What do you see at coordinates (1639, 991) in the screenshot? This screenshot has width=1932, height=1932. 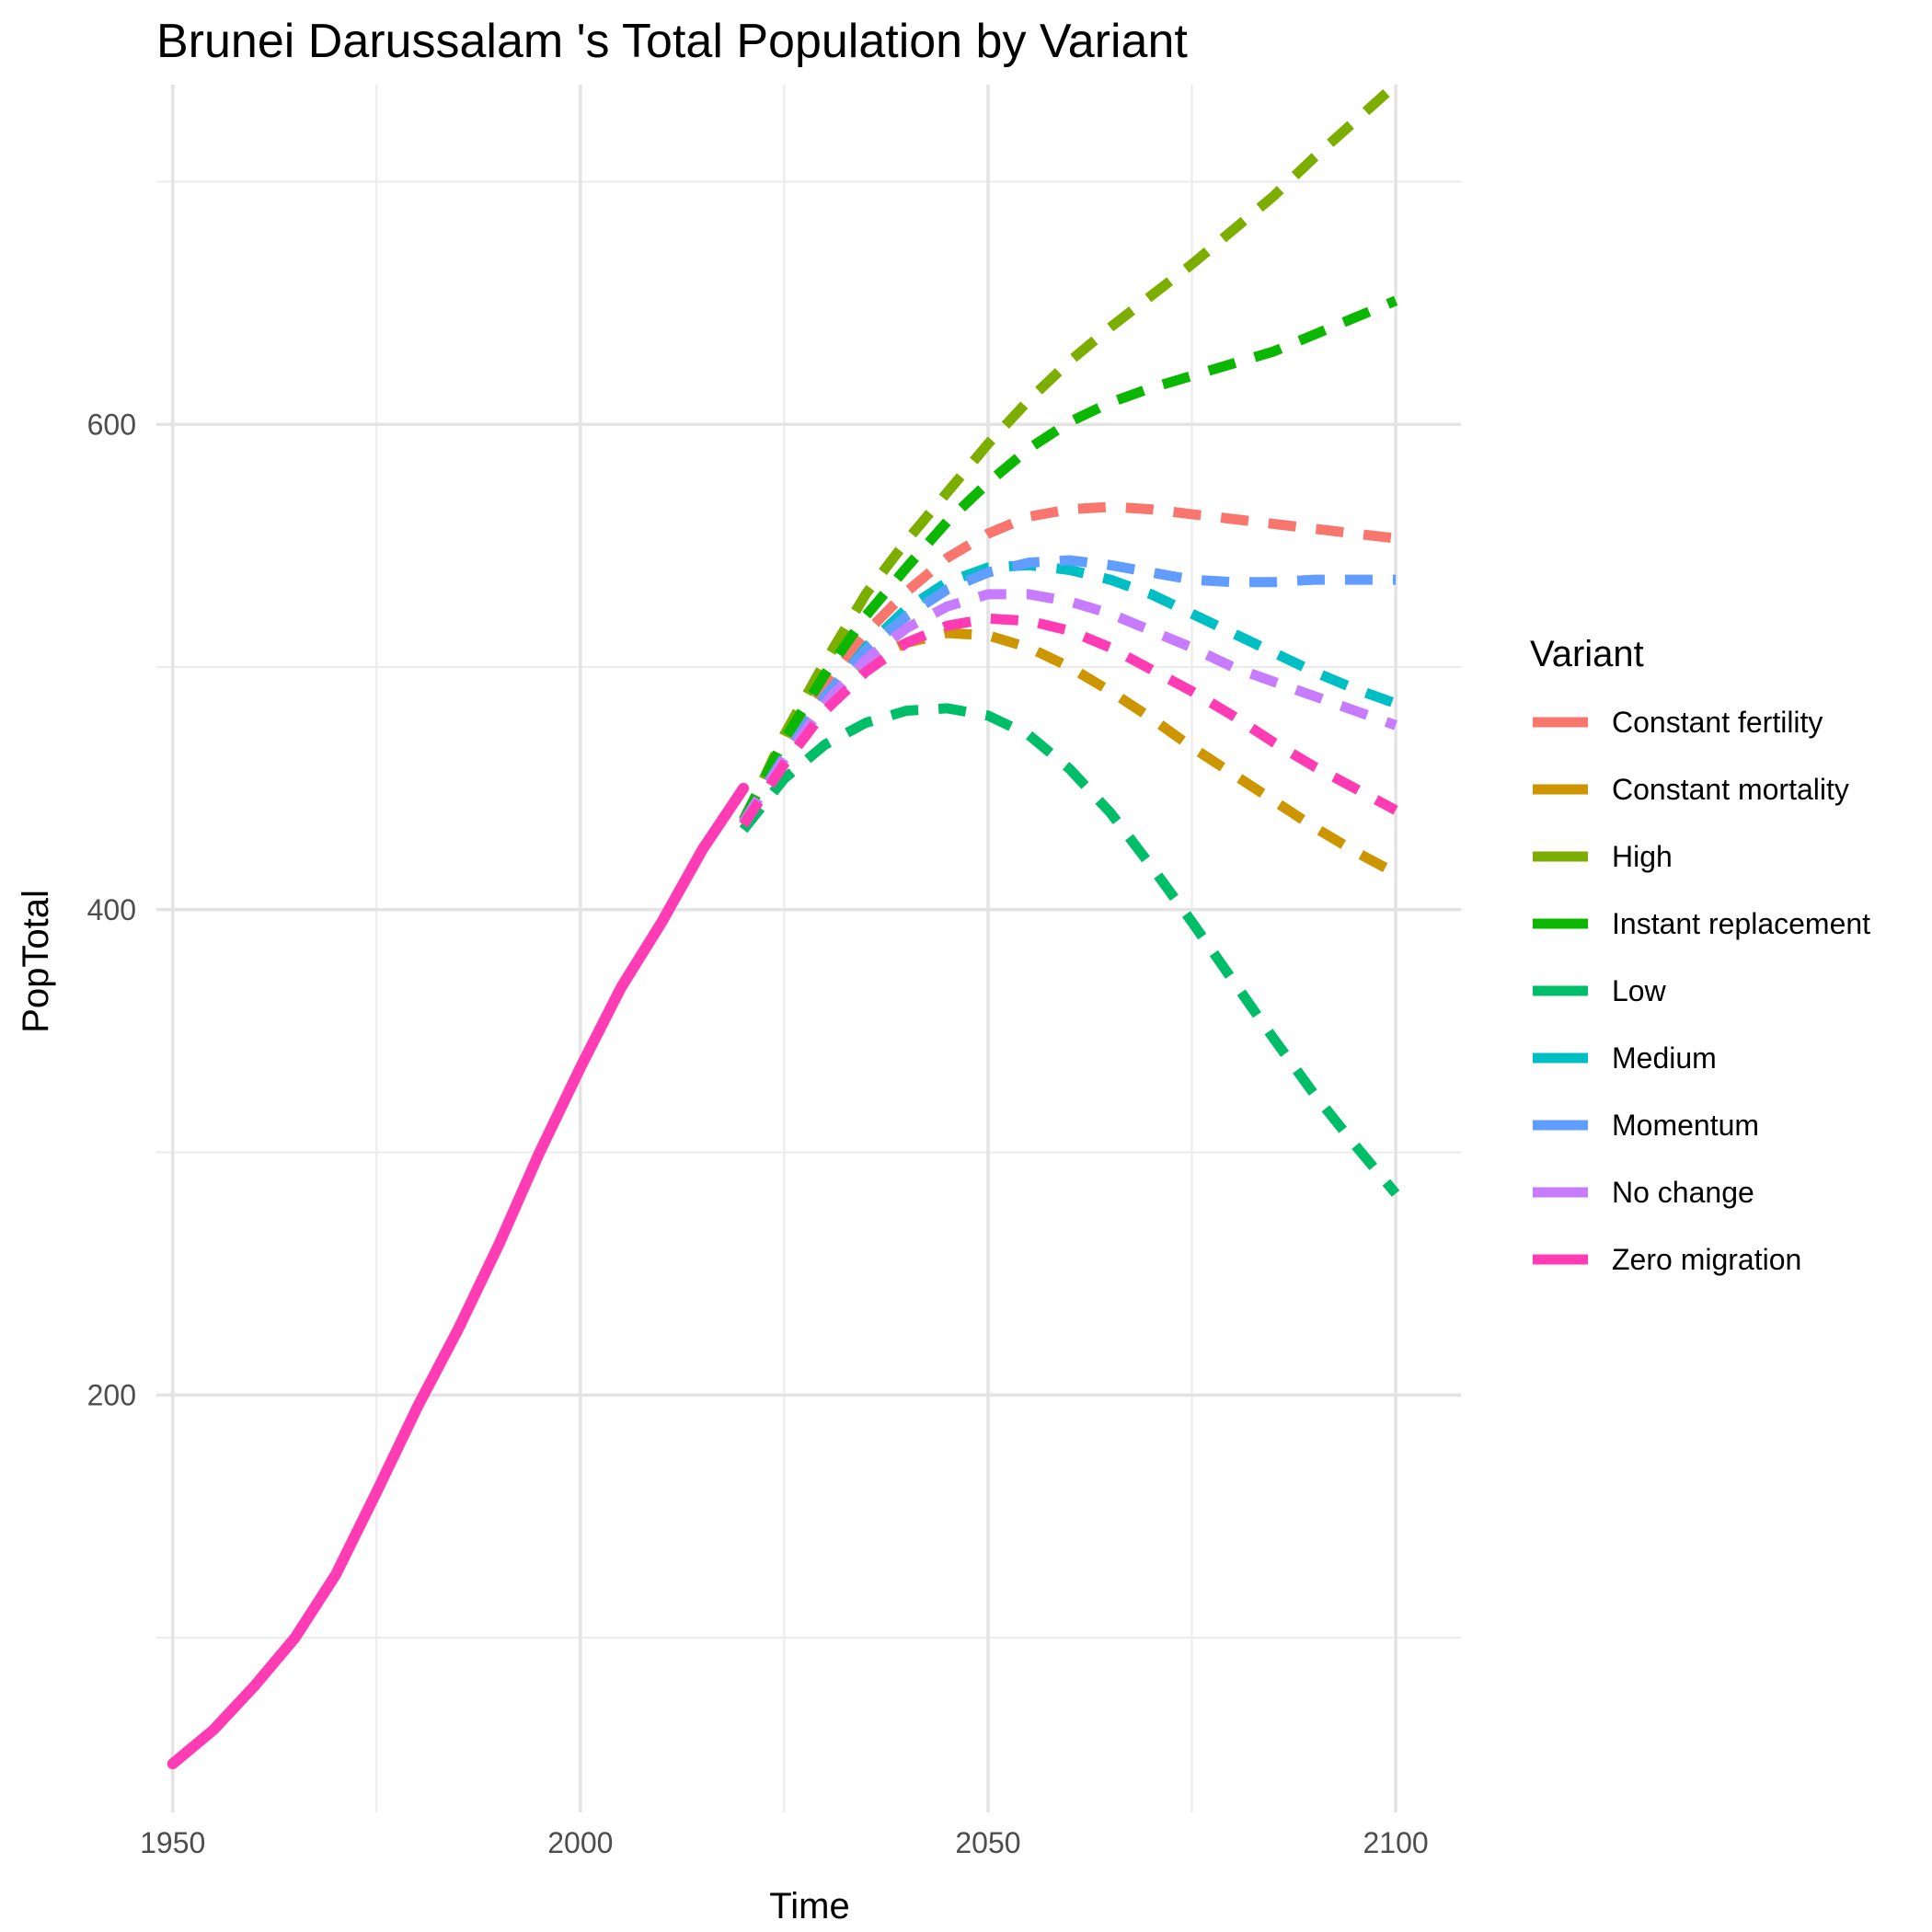 I see `legend-label-4: Low` at bounding box center [1639, 991].